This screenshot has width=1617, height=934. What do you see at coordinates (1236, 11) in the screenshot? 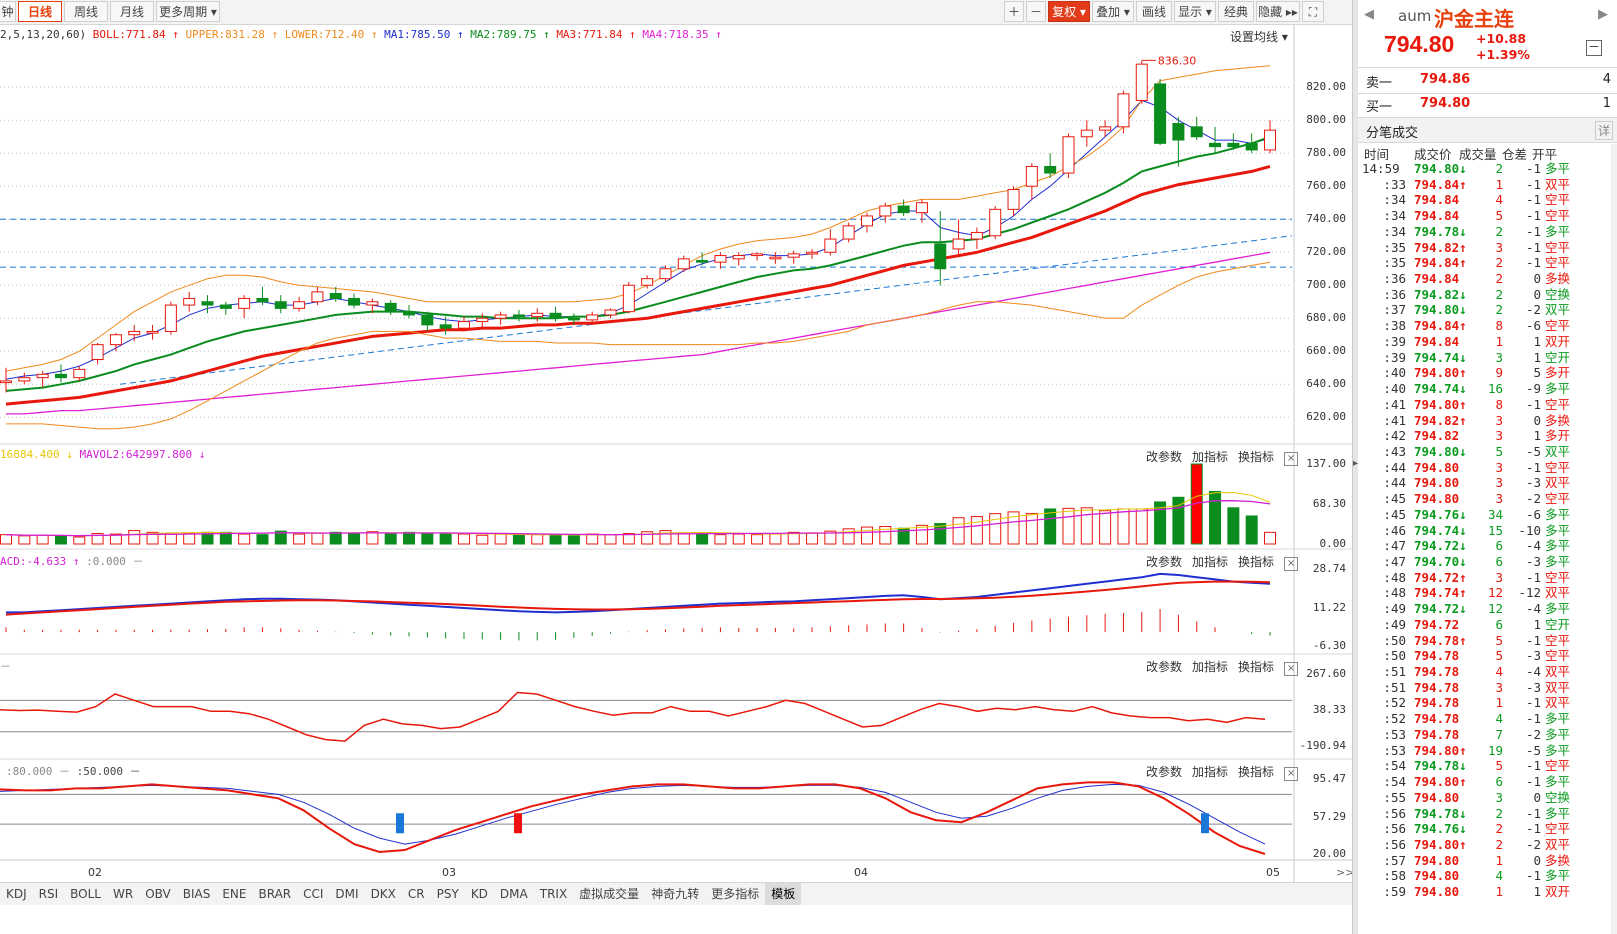
I see `toolbar-button-6: 经典` at bounding box center [1236, 11].